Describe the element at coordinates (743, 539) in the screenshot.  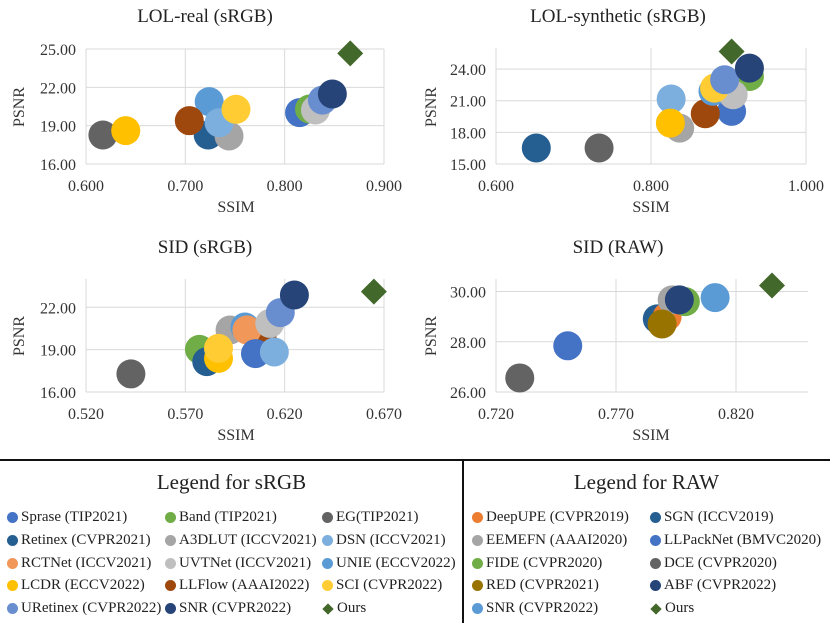
I see `legend-label: LLPackNet (BMVC2020)` at that location.